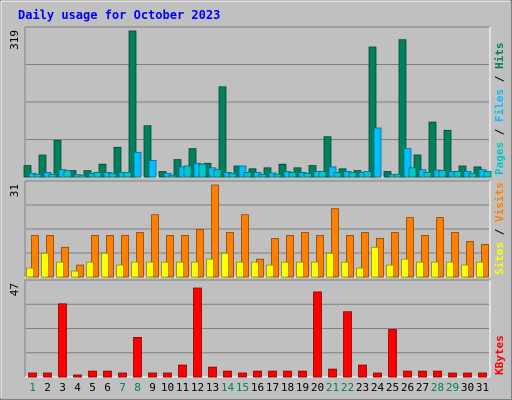 This screenshot has width=512, height=400. What do you see at coordinates (242, 387) in the screenshot?
I see `day-label-15: 15` at bounding box center [242, 387].